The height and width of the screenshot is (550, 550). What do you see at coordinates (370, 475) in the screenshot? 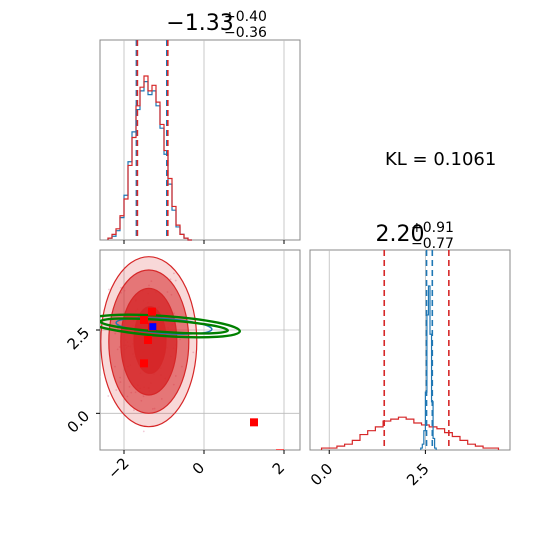
I see `hist-panel-param2-tick-labels: 0.0 2.5` at bounding box center [370, 475].